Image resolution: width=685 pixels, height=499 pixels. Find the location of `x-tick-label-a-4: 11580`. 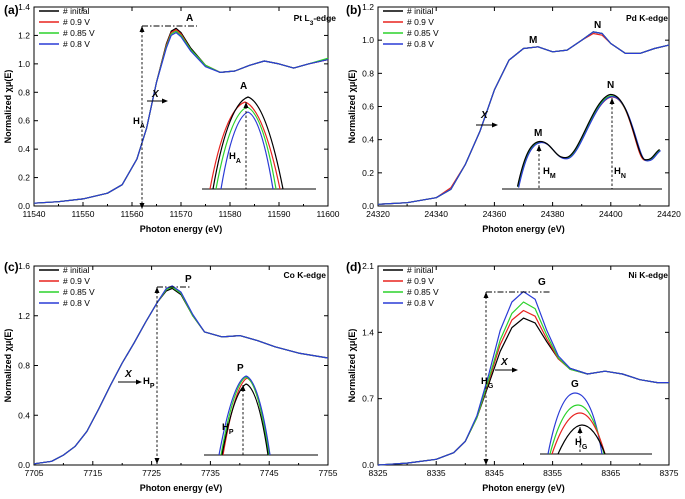

x-tick-label-a-4: 11580 is located at coordinates (229, 214).